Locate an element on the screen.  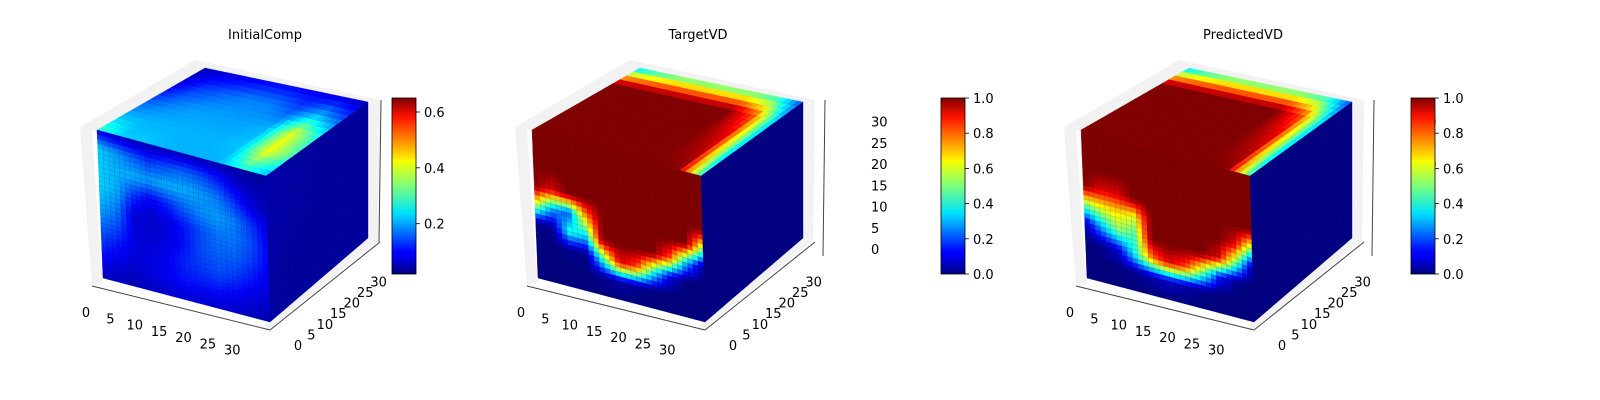
panel-title: TargetVD is located at coordinates (697, 35).